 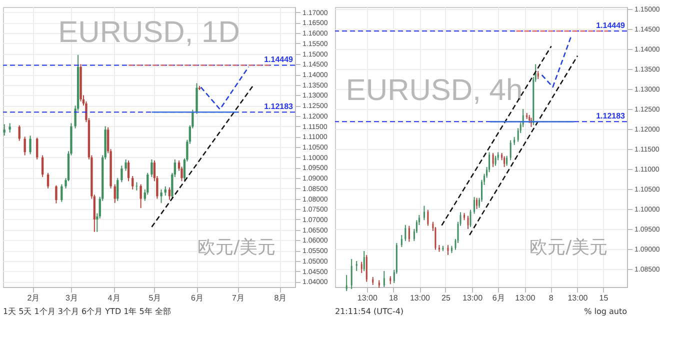 What do you see at coordinates (87, 311) in the screenshot?
I see `text: 1天 5天 1个月 3个月 6个月 YTD 1年 5年 全部` at bounding box center [87, 311].